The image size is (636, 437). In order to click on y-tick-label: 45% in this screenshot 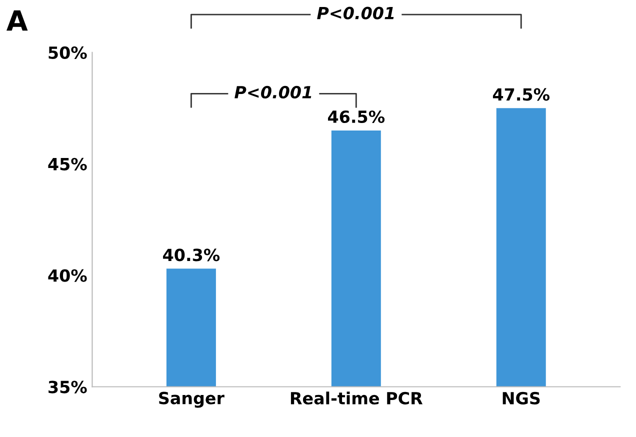, I will do `click(67, 164)`.